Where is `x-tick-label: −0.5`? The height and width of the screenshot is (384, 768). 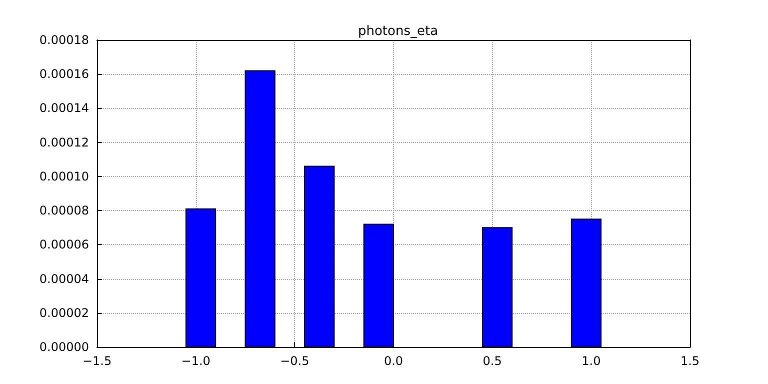
x-tick-label: −0.5 is located at coordinates (295, 361).